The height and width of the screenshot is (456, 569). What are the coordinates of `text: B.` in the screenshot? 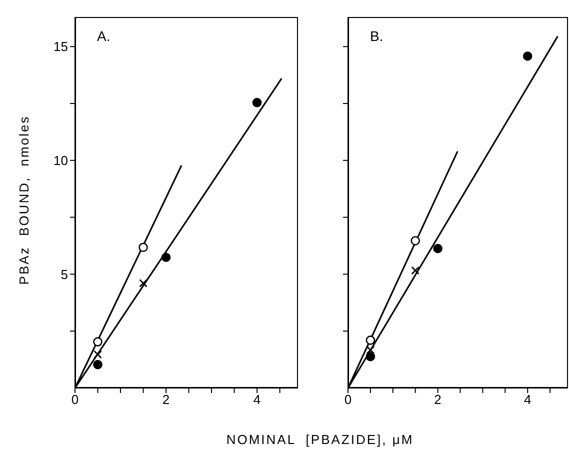 It's located at (377, 36).